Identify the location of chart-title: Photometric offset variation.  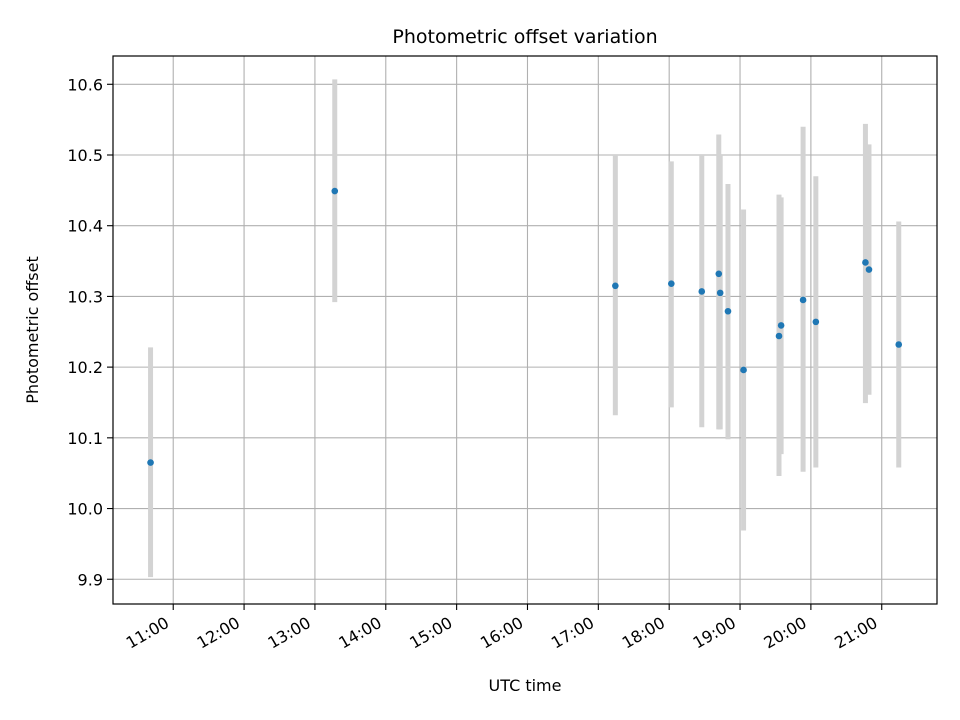
(524, 37).